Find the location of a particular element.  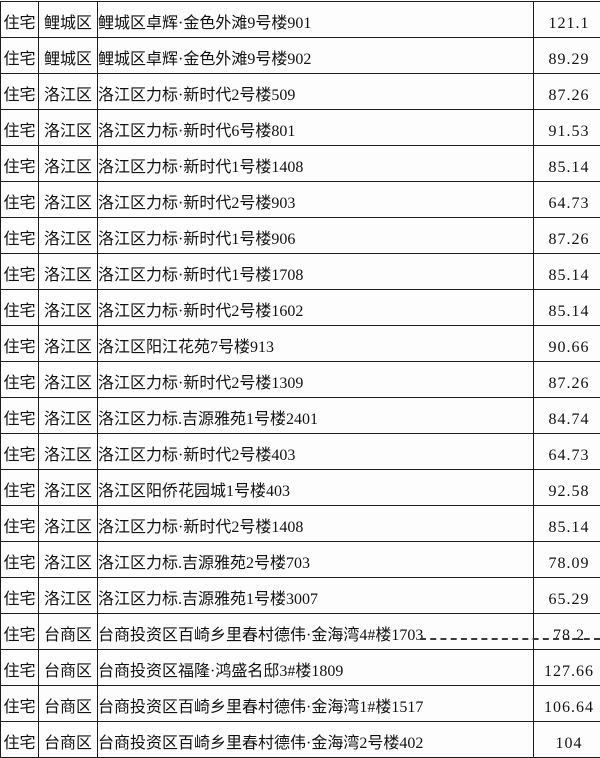

table-row: 住宅 台商区 台商投资区百崎乡里春村德伟·金海湾2号楼402 104 is located at coordinates (300, 740).